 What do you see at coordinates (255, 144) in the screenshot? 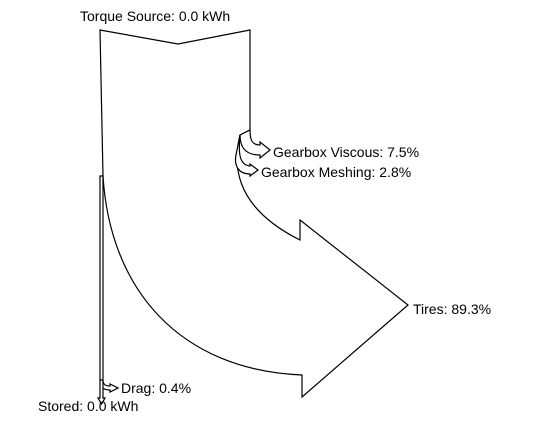
I see `flow-gearbox-viscous` at bounding box center [255, 144].